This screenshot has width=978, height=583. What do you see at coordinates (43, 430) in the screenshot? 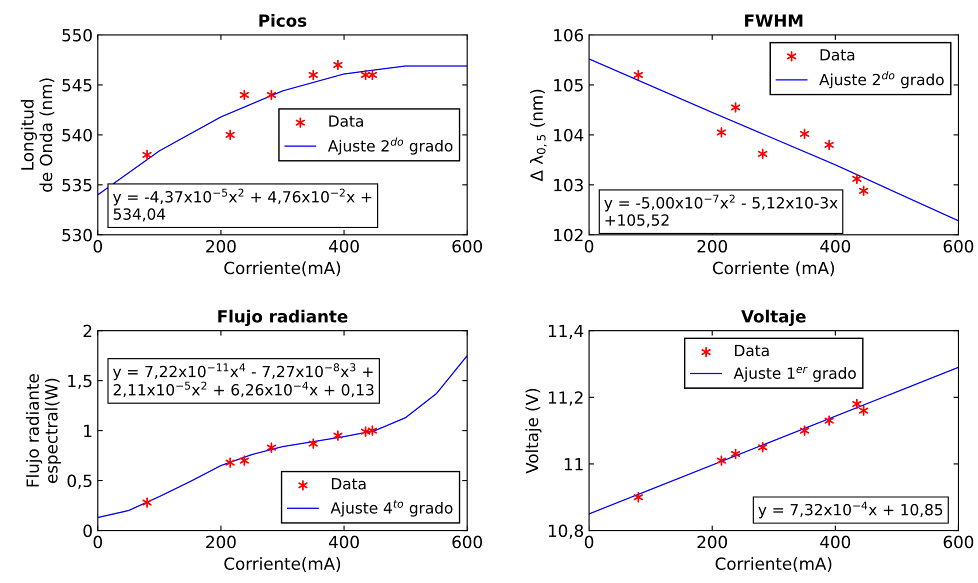
I see `y-axis-title: Flujo radiante espectral(W)` at bounding box center [43, 430].